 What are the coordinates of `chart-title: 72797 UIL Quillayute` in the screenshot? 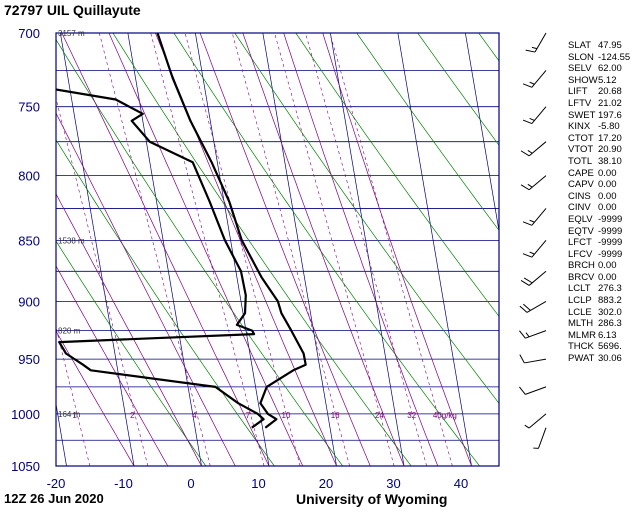 It's located at (72, 10).